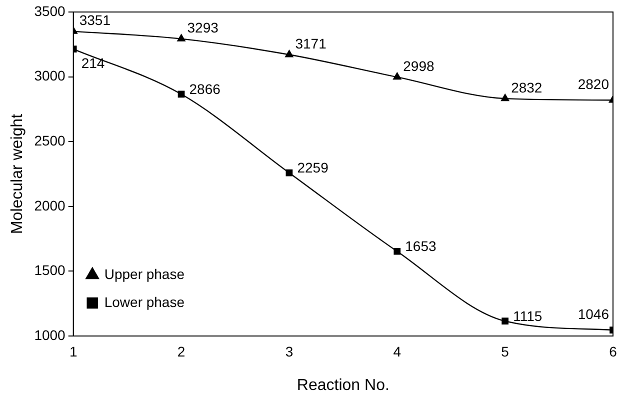 This screenshot has height=403, width=633. Describe the element at coordinates (144, 274) in the screenshot. I see `legend-label: Upper phase` at that location.